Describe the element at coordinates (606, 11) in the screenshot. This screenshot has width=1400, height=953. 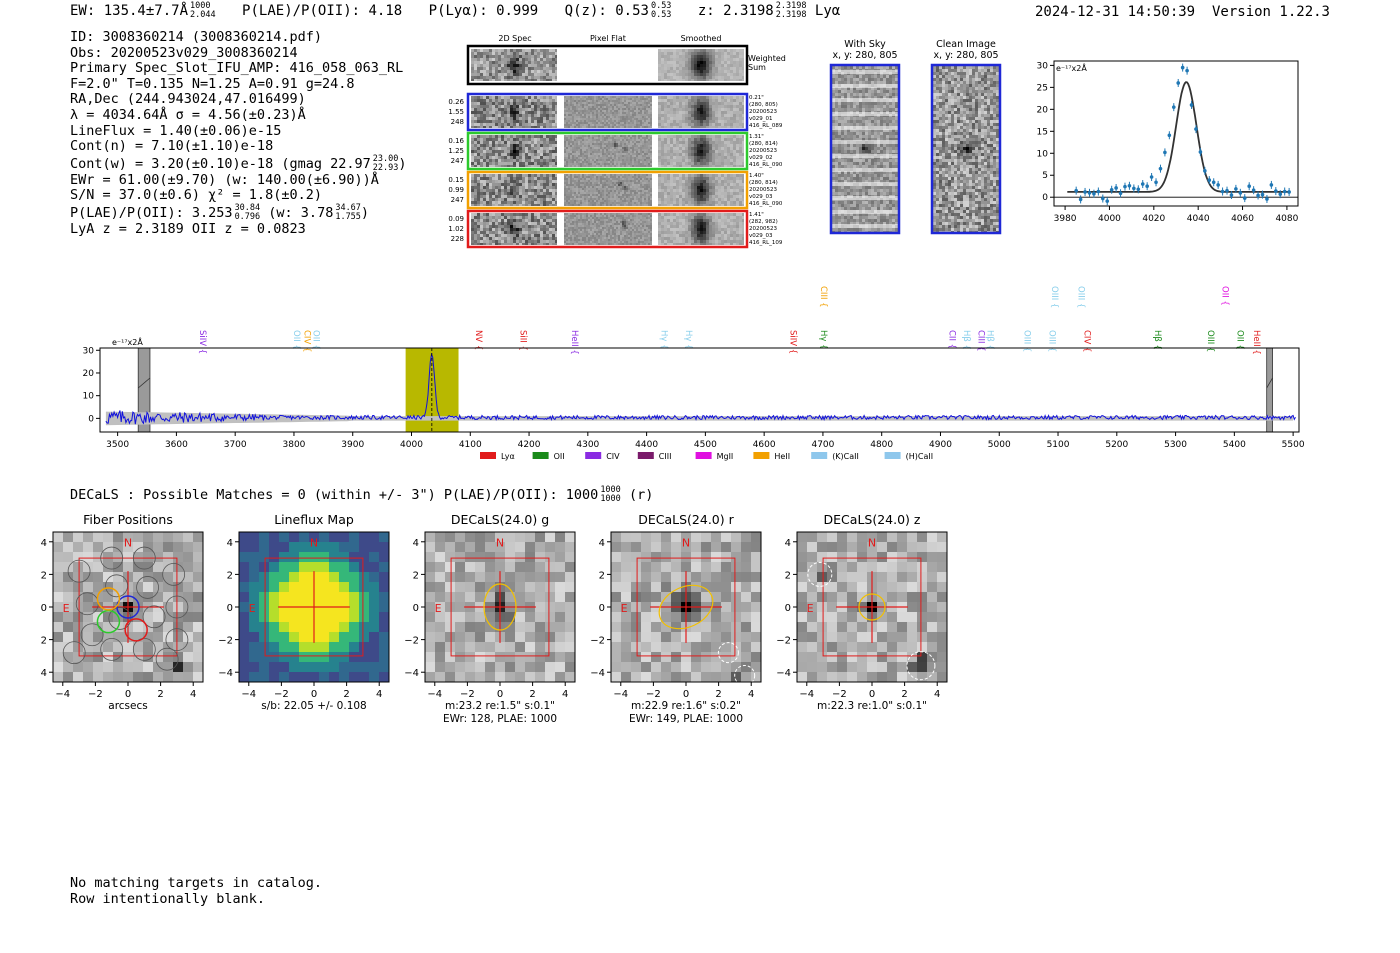
I see `qz-value: Q(z): 0.53` at that location.